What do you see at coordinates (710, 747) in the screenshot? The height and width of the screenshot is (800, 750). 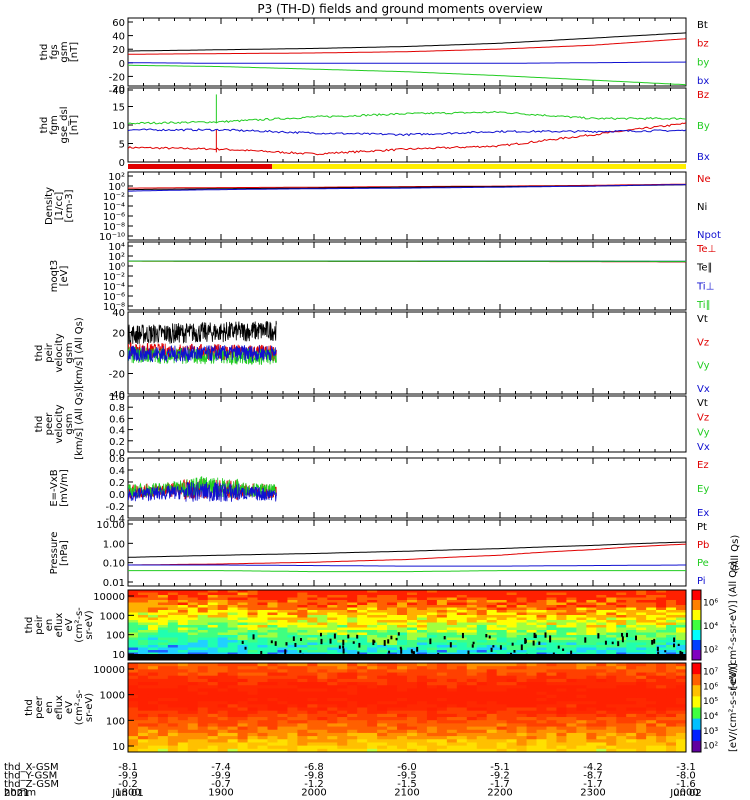 I see `colorbar-tick-espec-5: 10²` at bounding box center [710, 747].